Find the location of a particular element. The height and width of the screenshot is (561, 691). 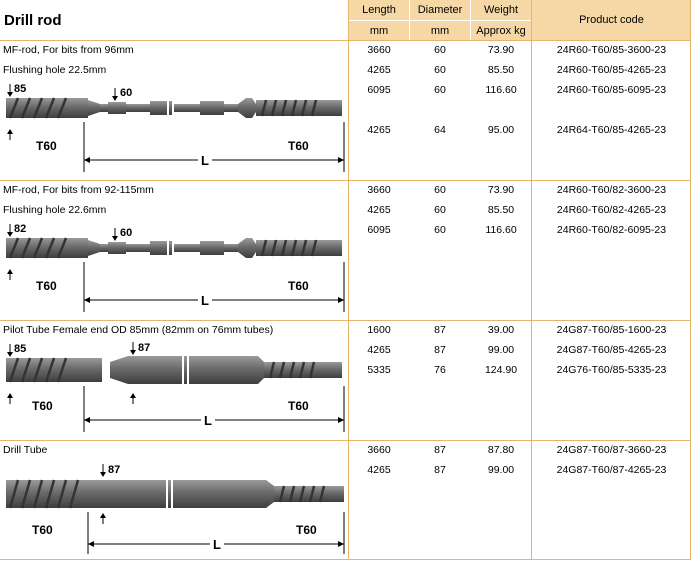

product-code-cell: 24R60-T60/82-4265-23 is located at coordinates (611, 210).